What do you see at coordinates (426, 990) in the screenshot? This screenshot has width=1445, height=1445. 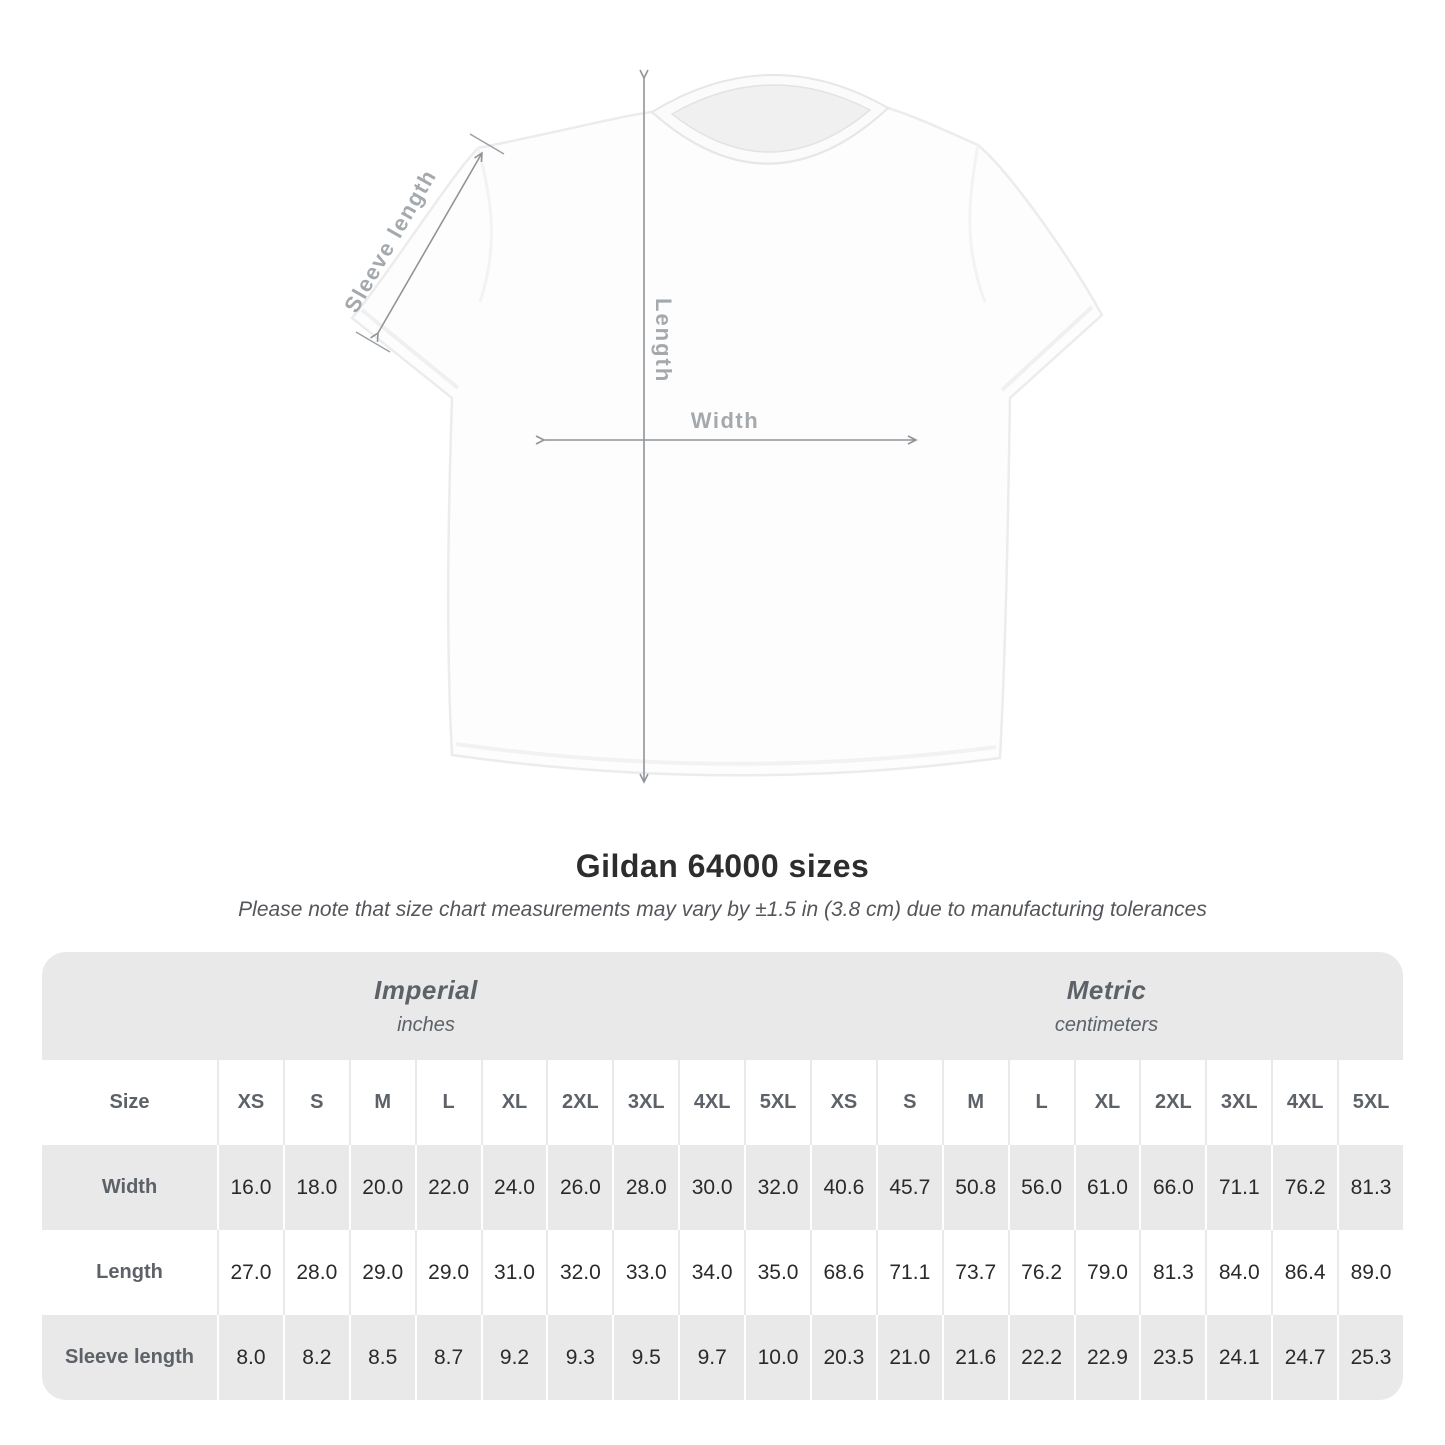 I see `imperial-header: Imperial` at bounding box center [426, 990].